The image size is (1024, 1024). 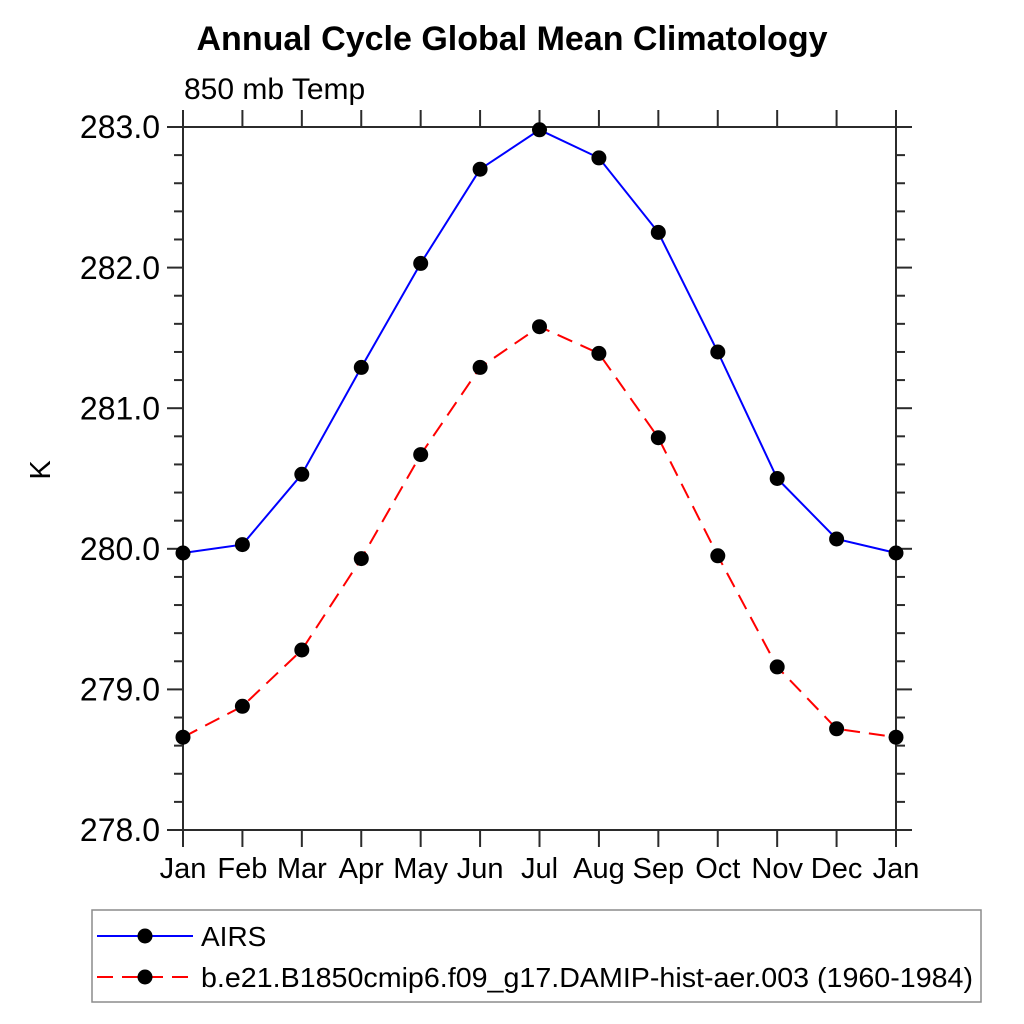 What do you see at coordinates (181, 936) in the screenshot?
I see `legend-entry-airs: AIRS` at bounding box center [181, 936].